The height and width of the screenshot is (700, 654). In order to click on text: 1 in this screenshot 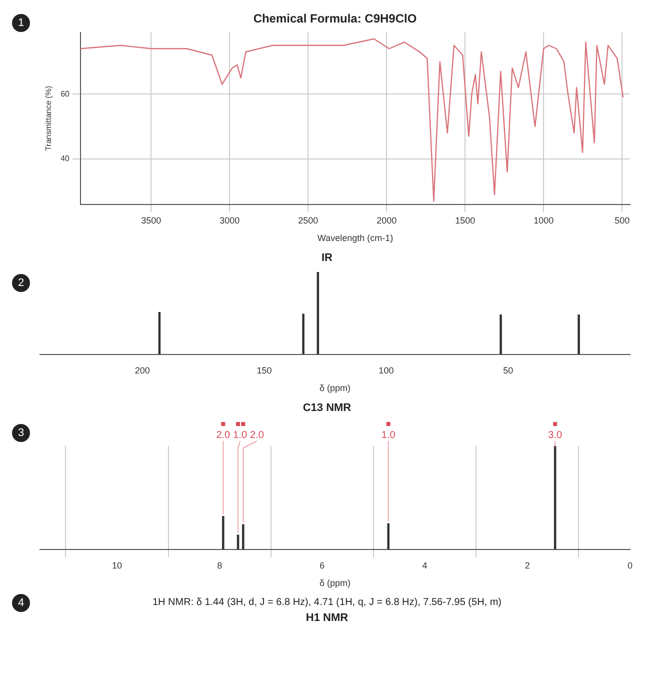, I will do `click(21, 23)`.